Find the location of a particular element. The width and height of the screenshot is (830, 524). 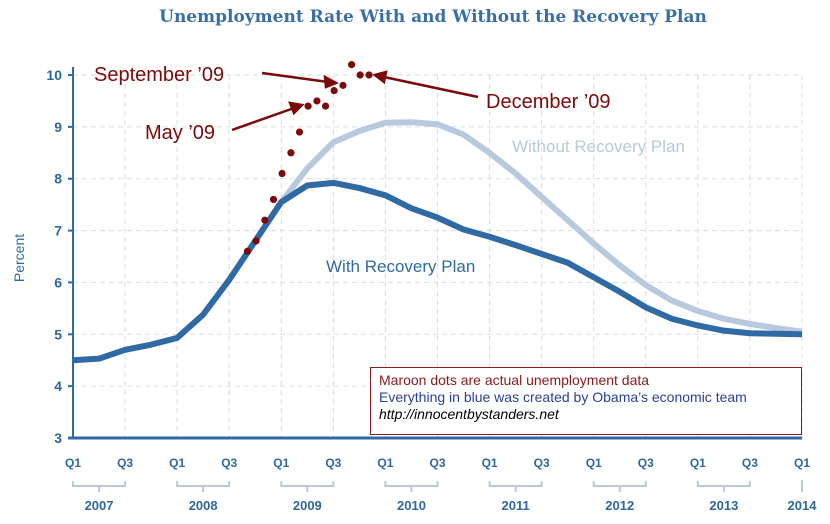

actual-data-dots is located at coordinates (308, 158).